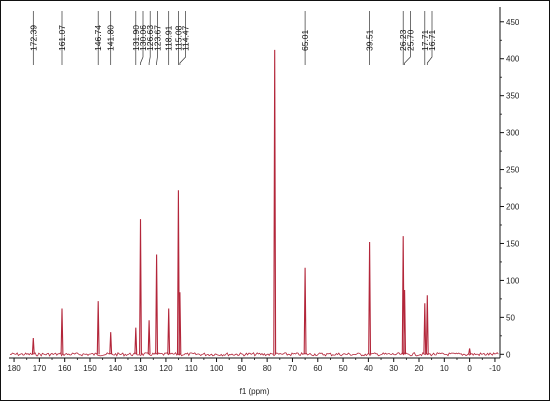 The image size is (550, 401). What do you see at coordinates (33, 38) in the screenshot?
I see `peak-label: 172.39` at bounding box center [33, 38].